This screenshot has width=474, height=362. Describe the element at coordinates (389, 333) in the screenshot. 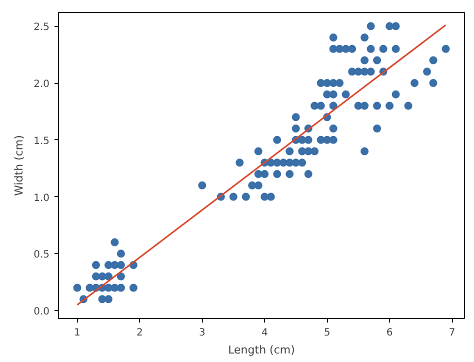

I see `x-tick-label: 6` at that location.